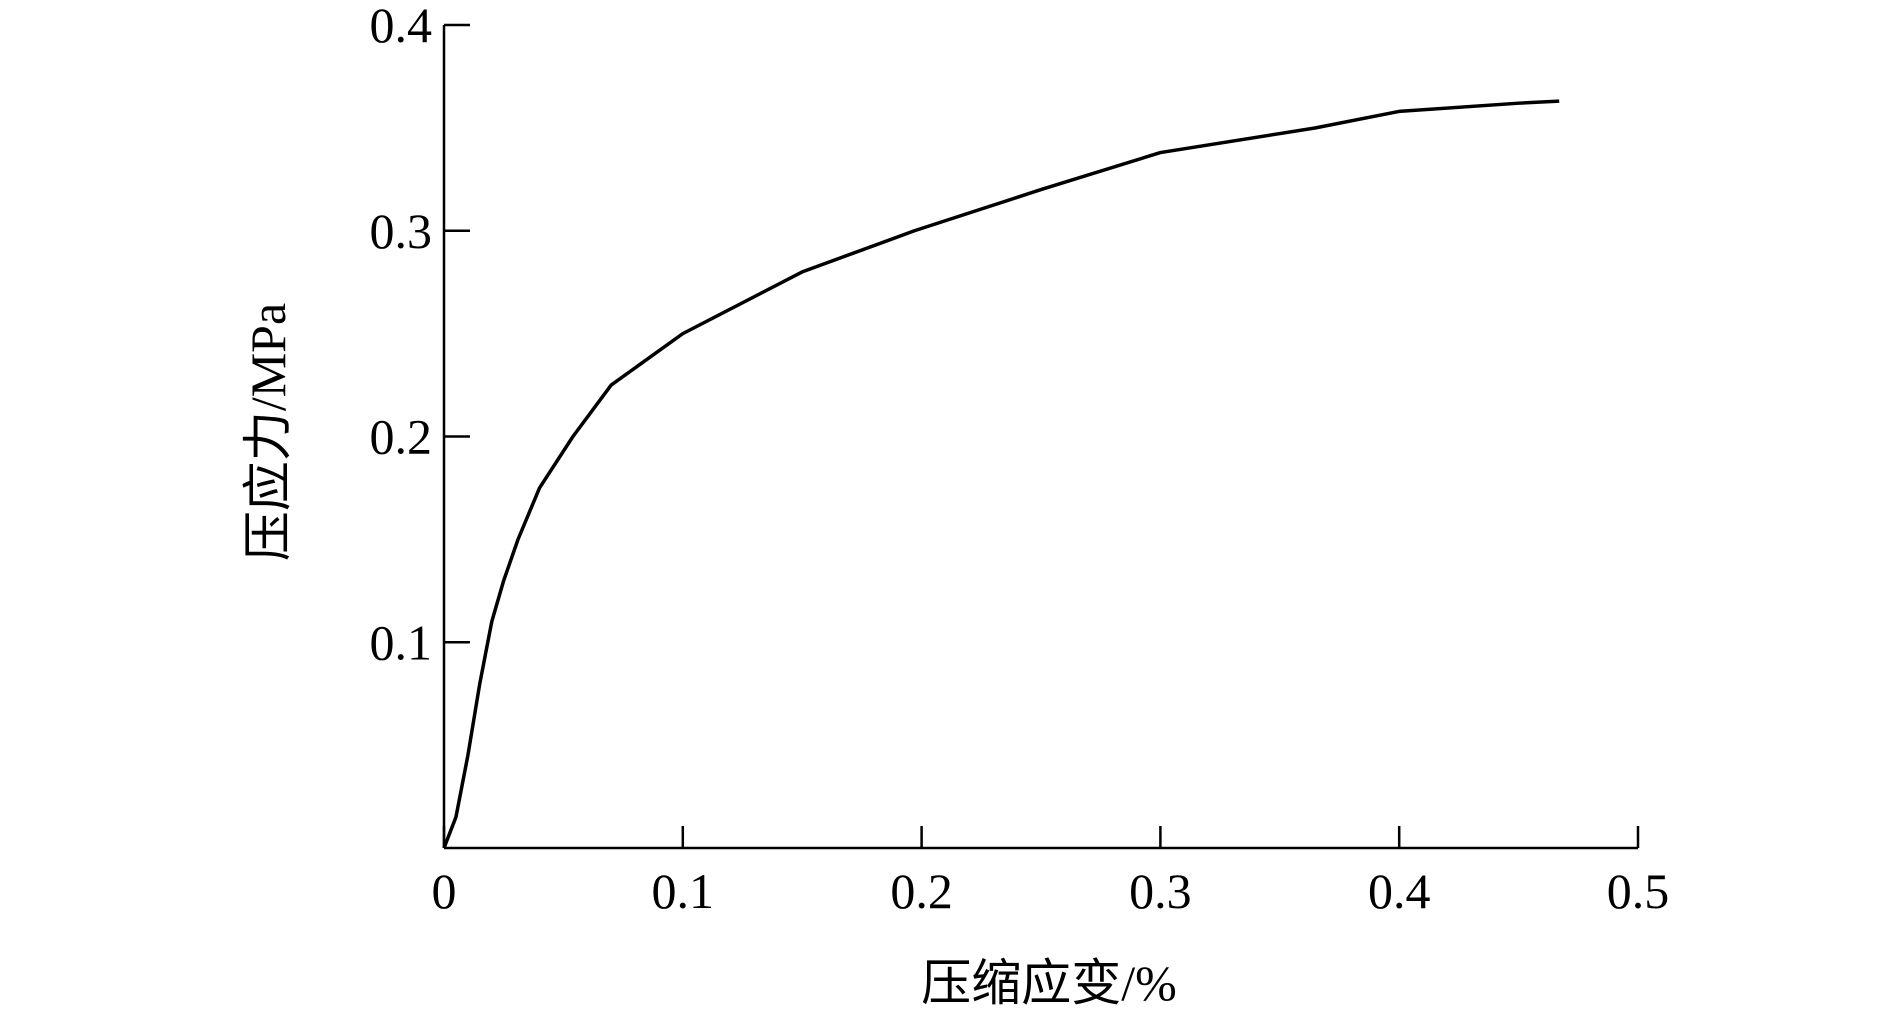  Describe the element at coordinates (921, 891) in the screenshot. I see `x-tick-label: 0.2` at that location.